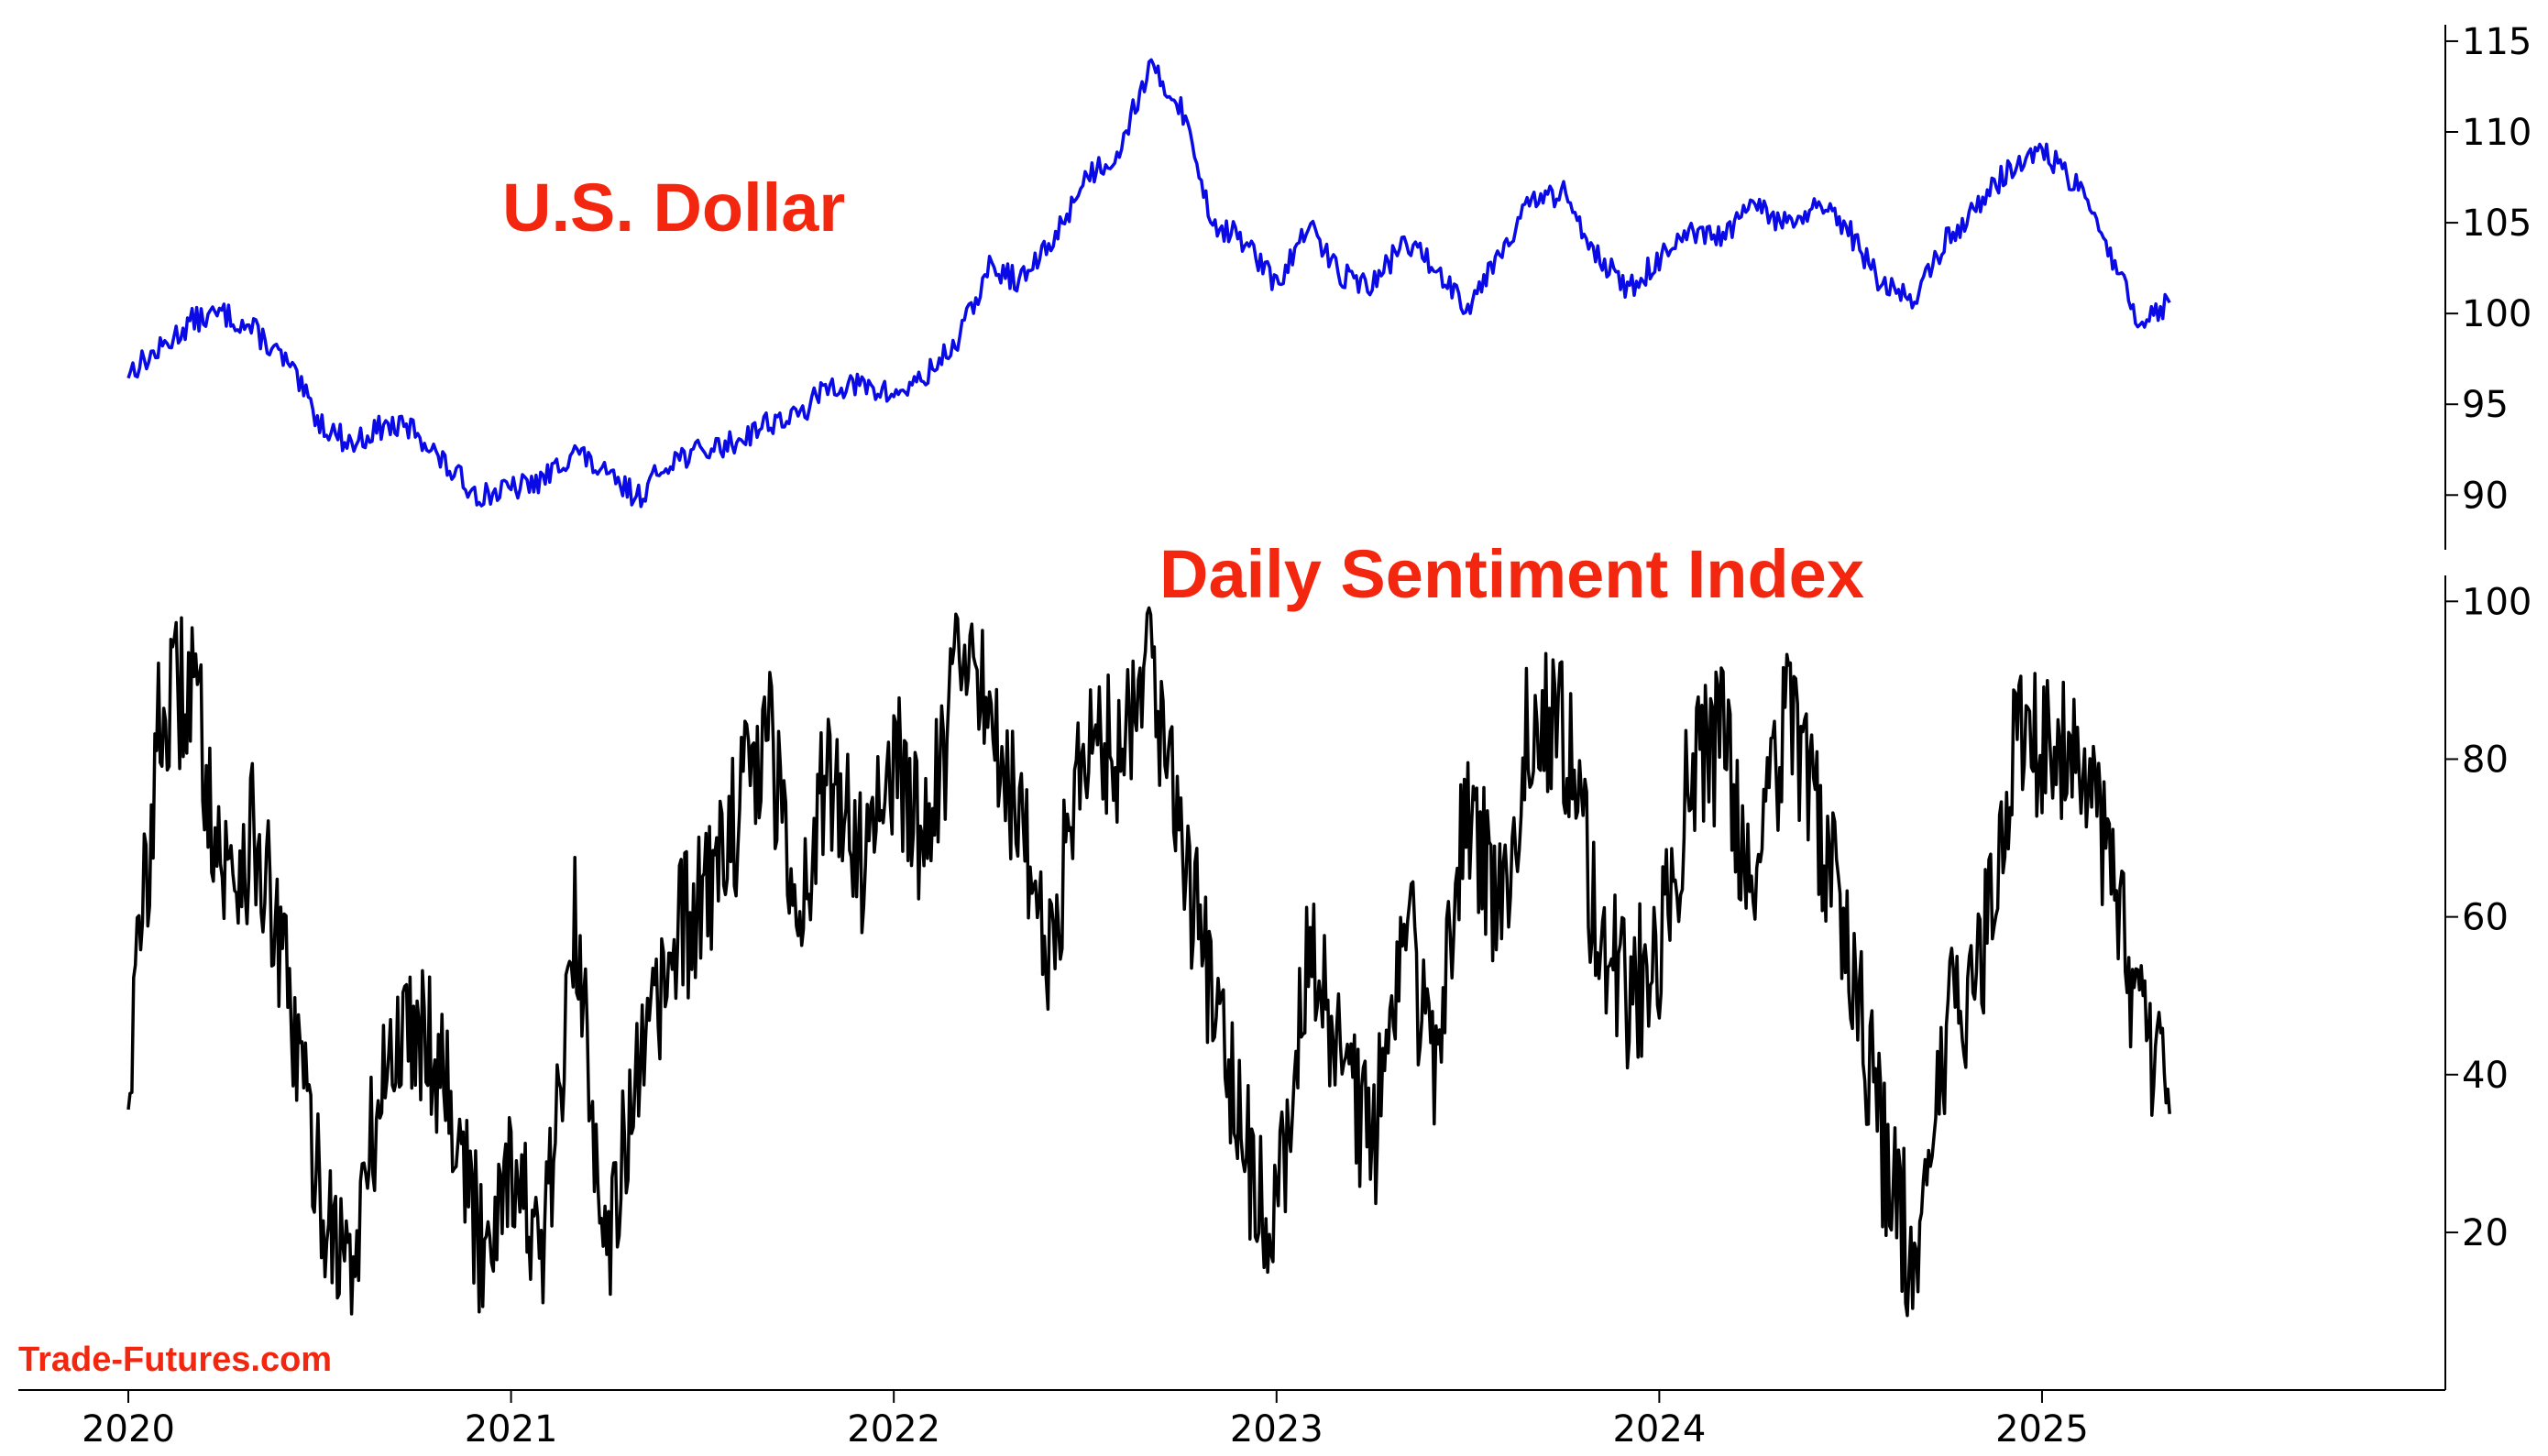 Image resolution: width=2548 pixels, height=1456 pixels. Describe the element at coordinates (2485, 1076) in the screenshot. I see `sentiment-y-tick-label: 40` at that location.